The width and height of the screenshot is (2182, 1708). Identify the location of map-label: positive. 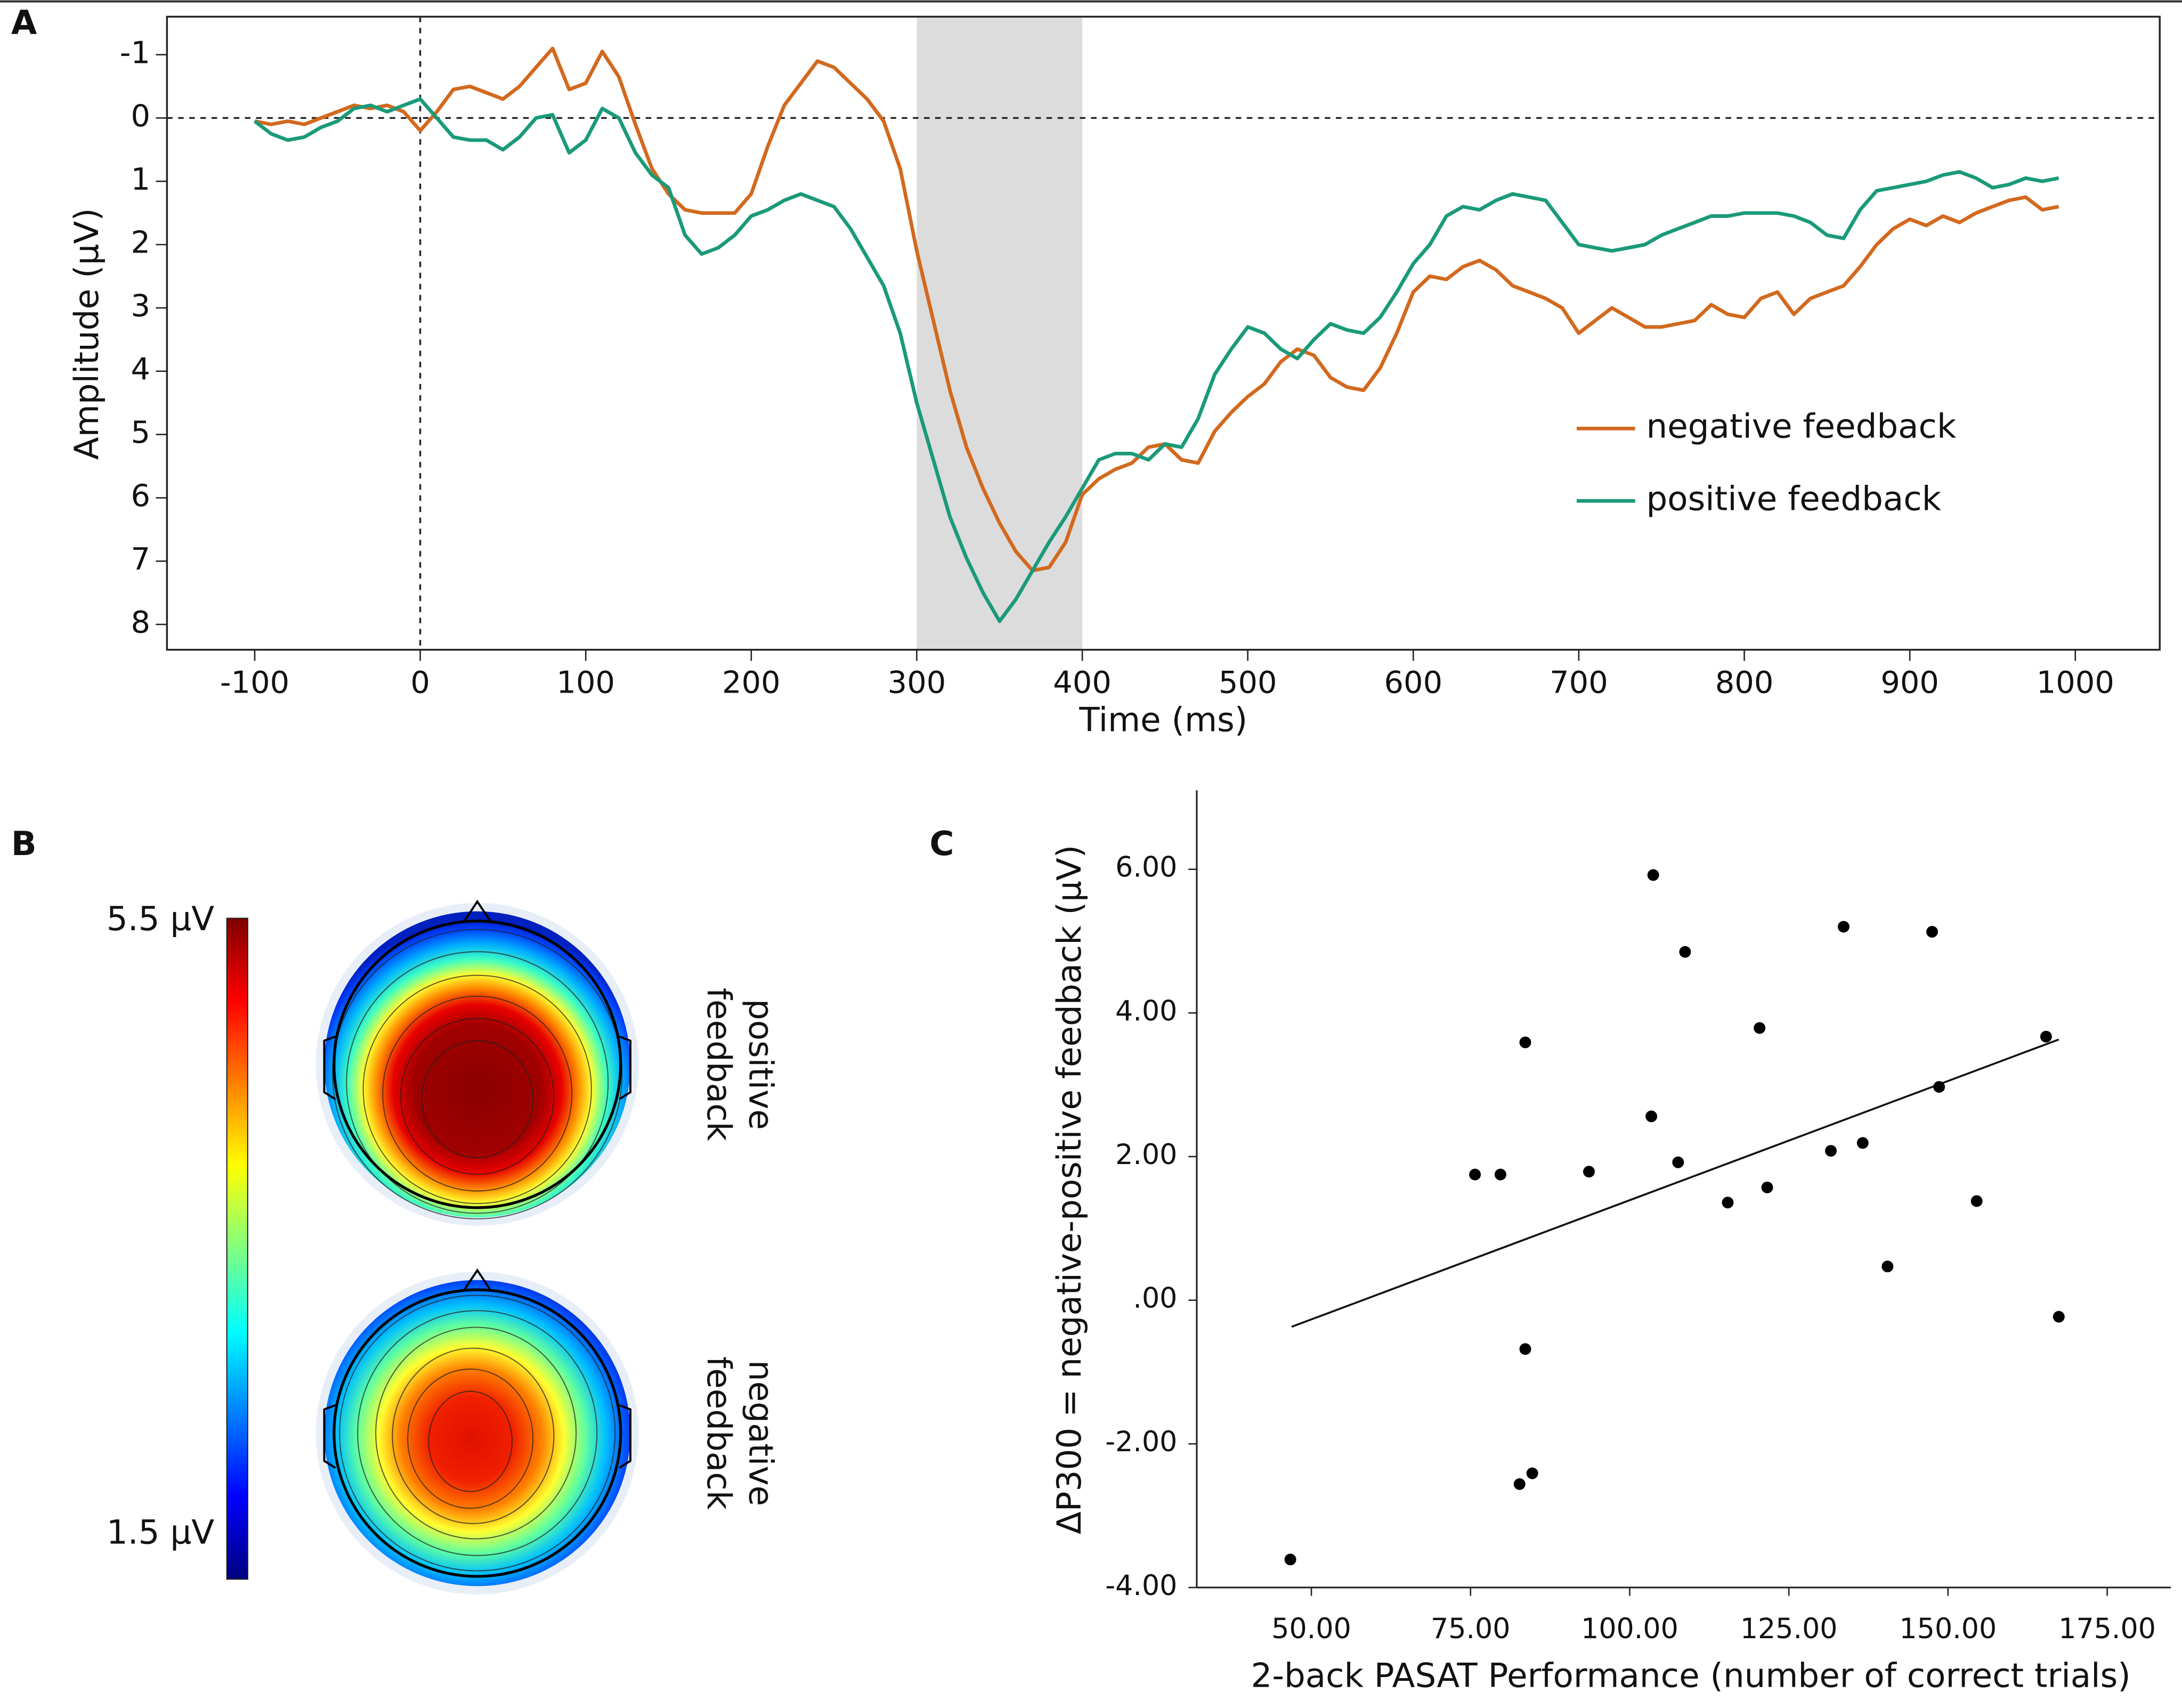
(760, 1064).